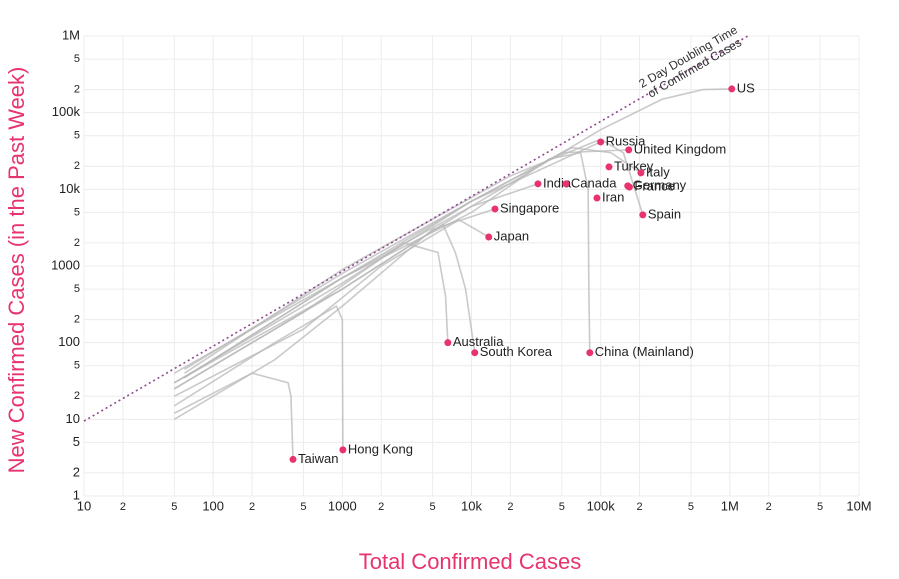 This screenshot has height=579, width=899. I want to click on x-tick-label: 10M, so click(858, 505).